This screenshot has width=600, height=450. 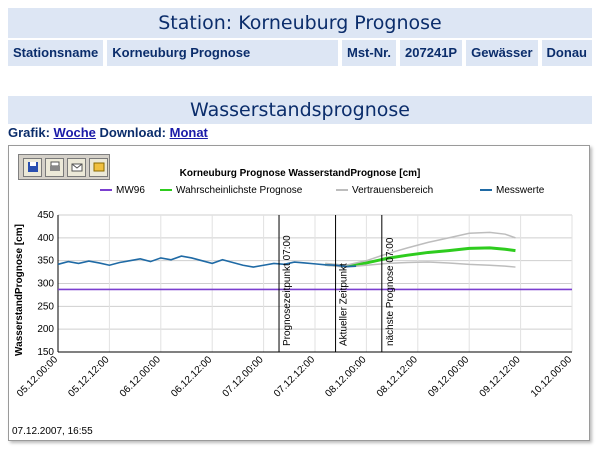 What do you see at coordinates (54, 167) in the screenshot?
I see `print-icon` at bounding box center [54, 167].